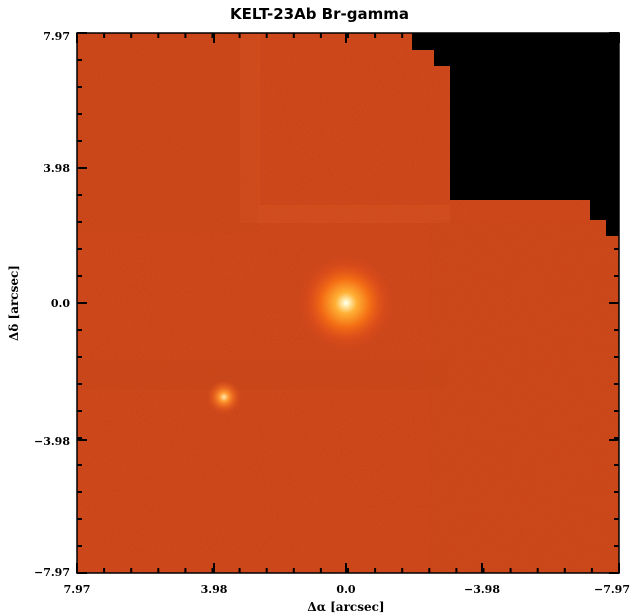 The height and width of the screenshot is (616, 639). Describe the element at coordinates (56, 168) in the screenshot. I see `y-tick-label: 3.98` at that location.